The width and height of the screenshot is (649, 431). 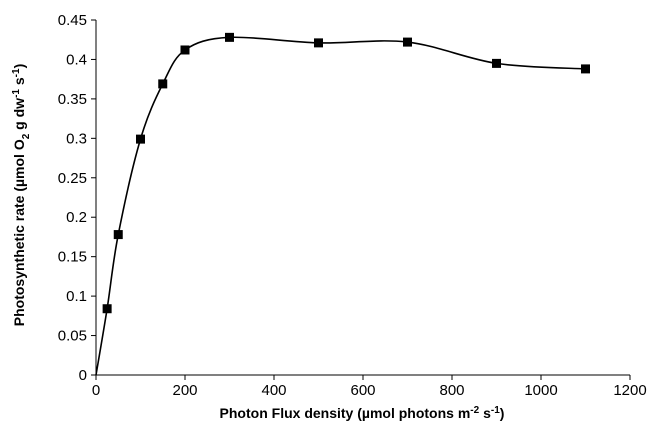 What do you see at coordinates (72, 20) in the screenshot?
I see `y-tick-label: 0.45` at bounding box center [72, 20].